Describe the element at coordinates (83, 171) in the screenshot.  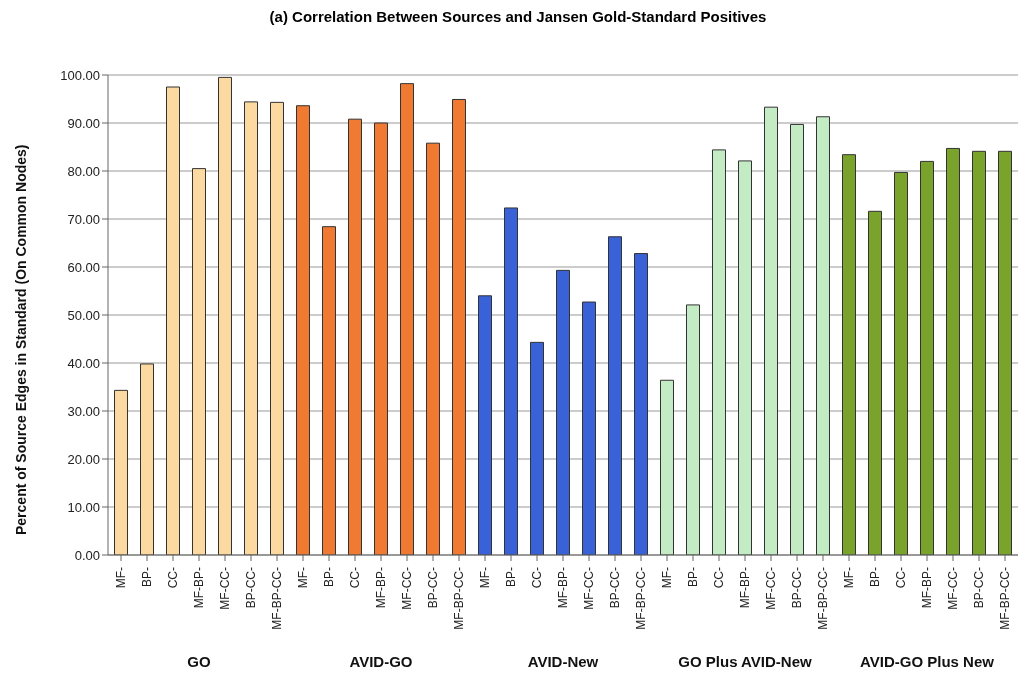
I see `y-tick-label: 80.00` at that location.